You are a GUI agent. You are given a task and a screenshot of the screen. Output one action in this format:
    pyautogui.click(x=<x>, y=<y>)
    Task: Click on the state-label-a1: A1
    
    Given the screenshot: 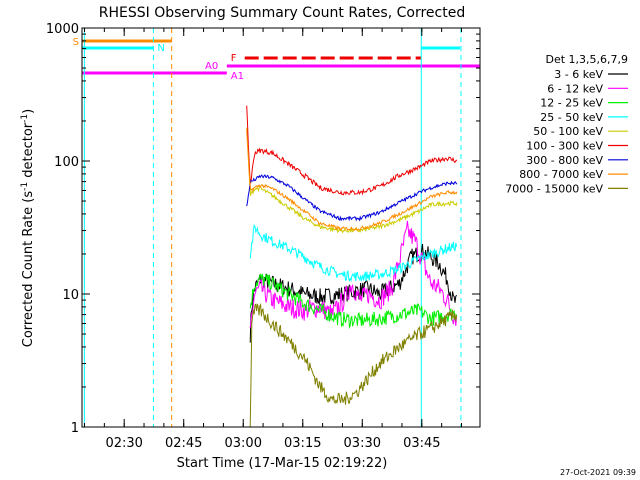 What is the action you would take?
    pyautogui.click(x=237, y=76)
    